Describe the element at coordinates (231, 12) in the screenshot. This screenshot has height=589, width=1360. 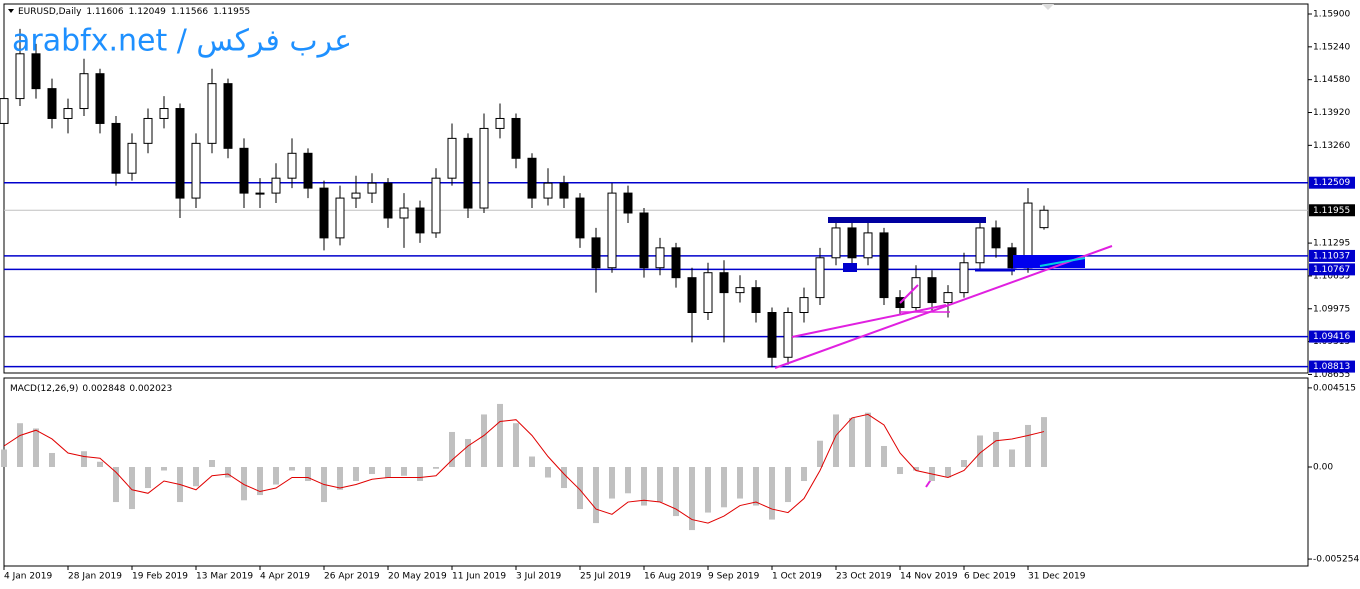
I see `ohlc-value: 1.11955` at that location.